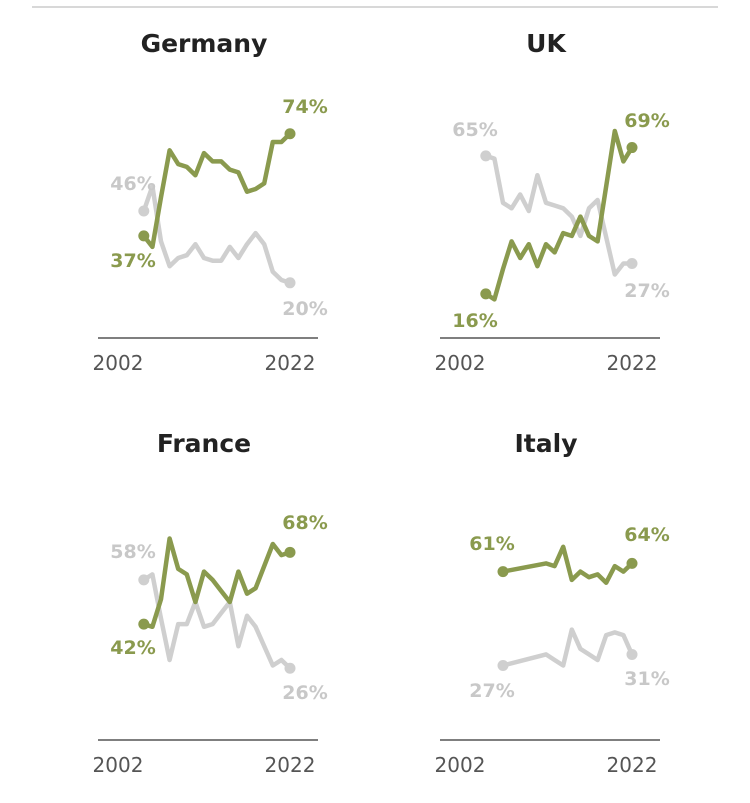  I want to click on panel-france: France 2002 2022 58% 26% 42% 68%, so click(210, 603).